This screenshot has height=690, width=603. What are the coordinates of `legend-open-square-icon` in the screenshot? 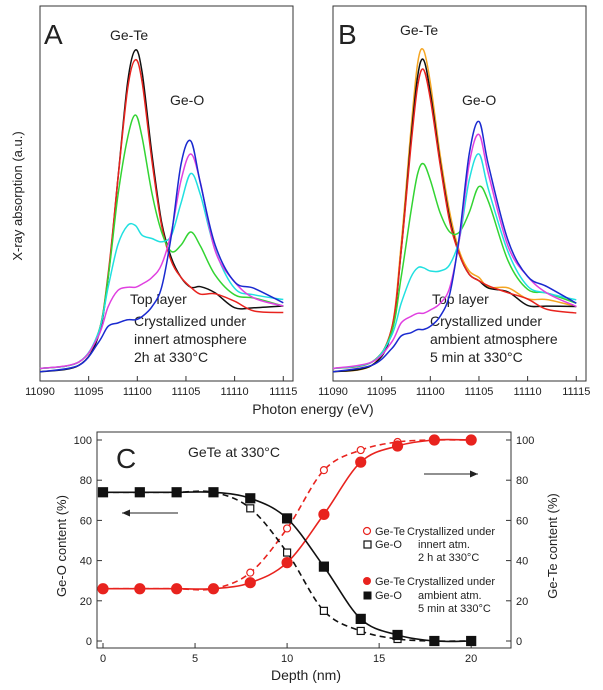 It's located at (367, 544).